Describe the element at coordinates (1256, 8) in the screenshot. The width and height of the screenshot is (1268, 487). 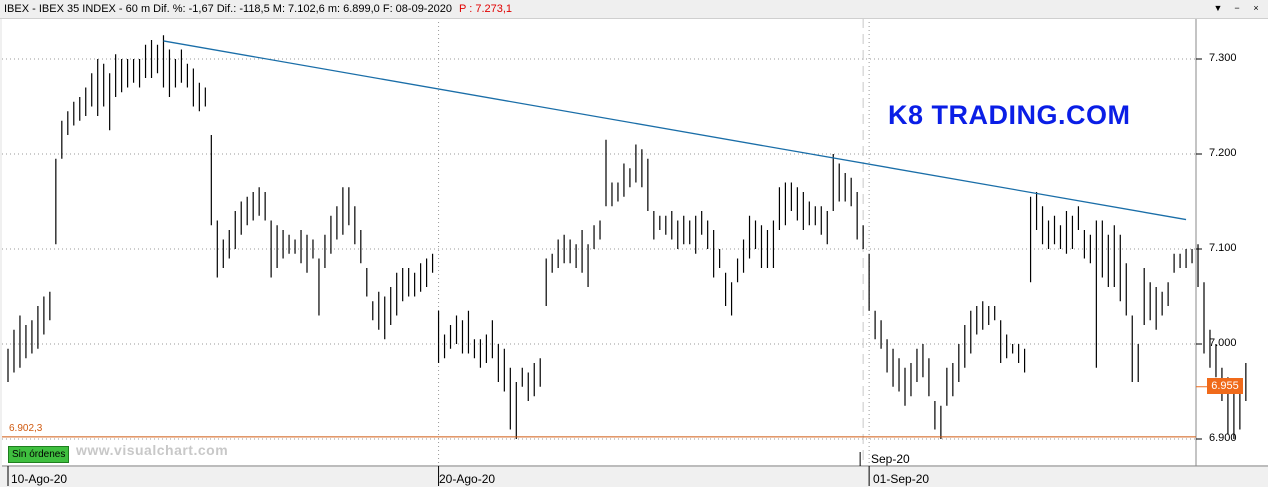
I see `close-icon: ×` at that location.